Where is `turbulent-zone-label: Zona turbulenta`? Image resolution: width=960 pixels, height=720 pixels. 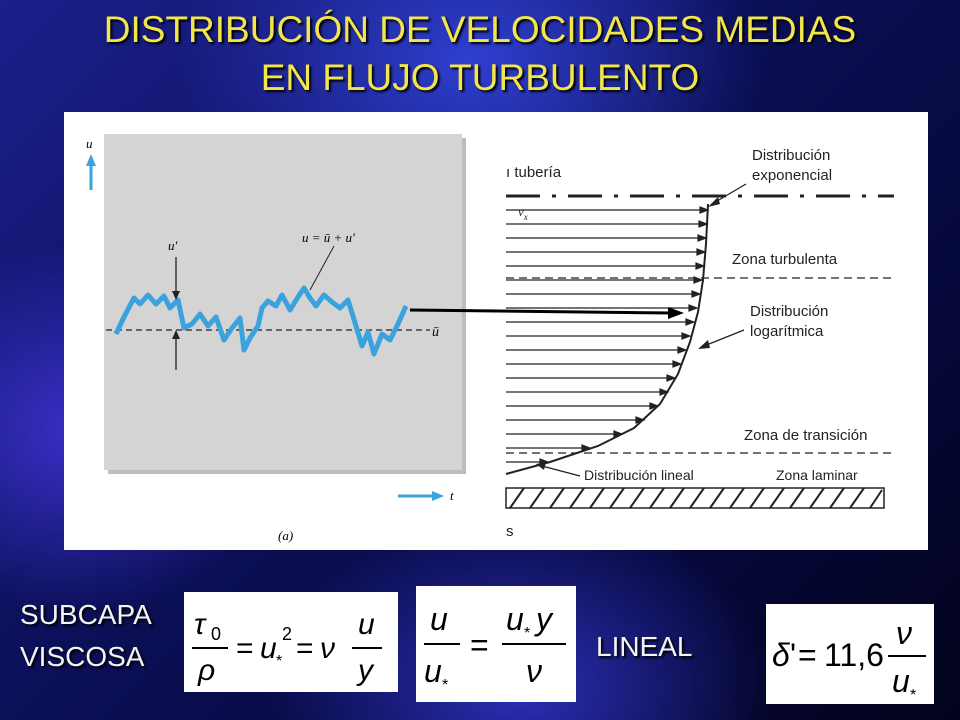
turbulent-zone-label: Zona turbulenta is located at coordinates (785, 259).